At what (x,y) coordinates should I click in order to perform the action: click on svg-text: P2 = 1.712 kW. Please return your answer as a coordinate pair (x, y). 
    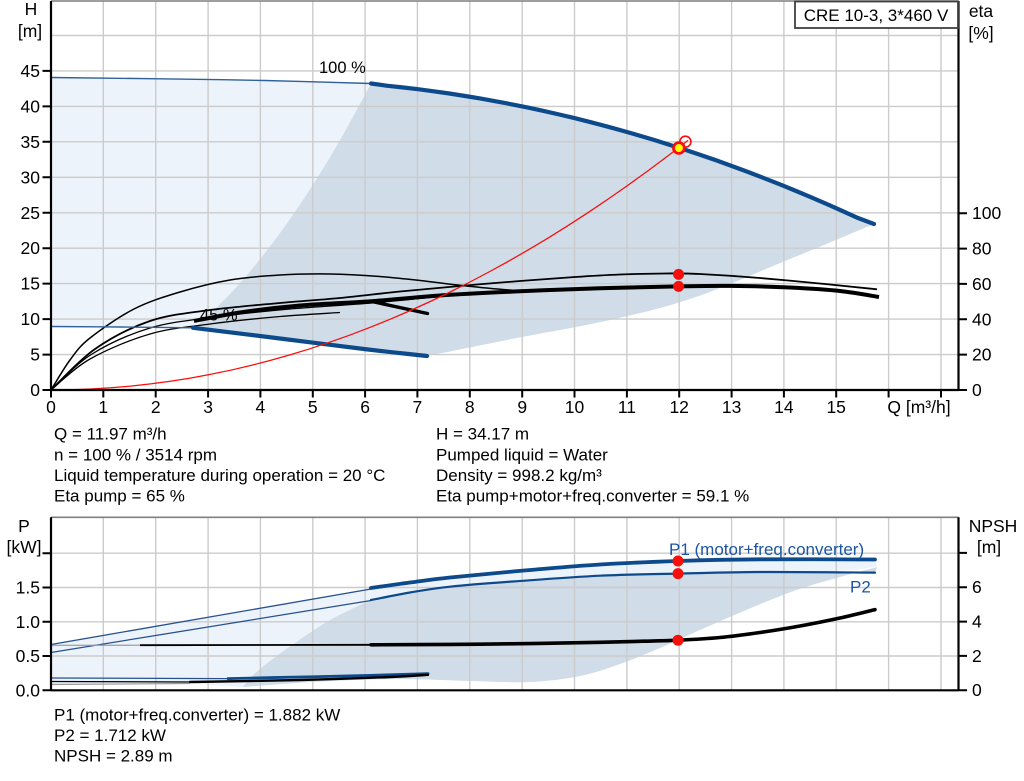
    Looking at the image, I should click on (110, 735).